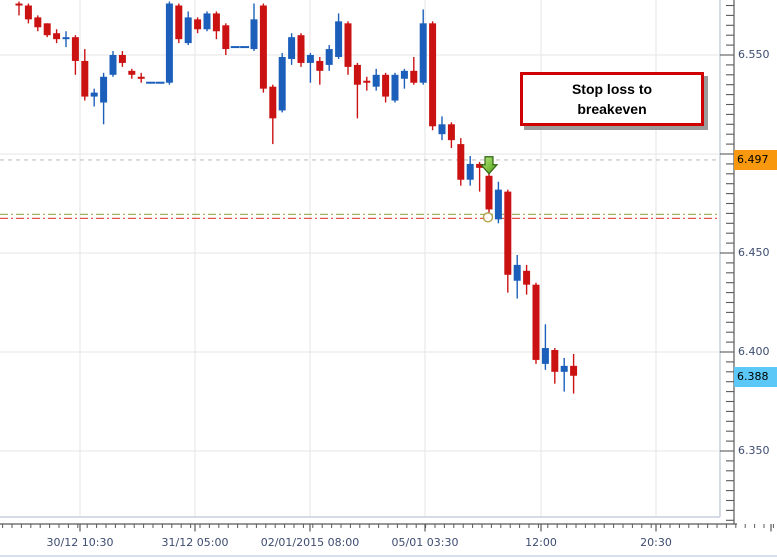  Describe the element at coordinates (541, 542) in the screenshot. I see `time-axis-label: 12:00` at that location.